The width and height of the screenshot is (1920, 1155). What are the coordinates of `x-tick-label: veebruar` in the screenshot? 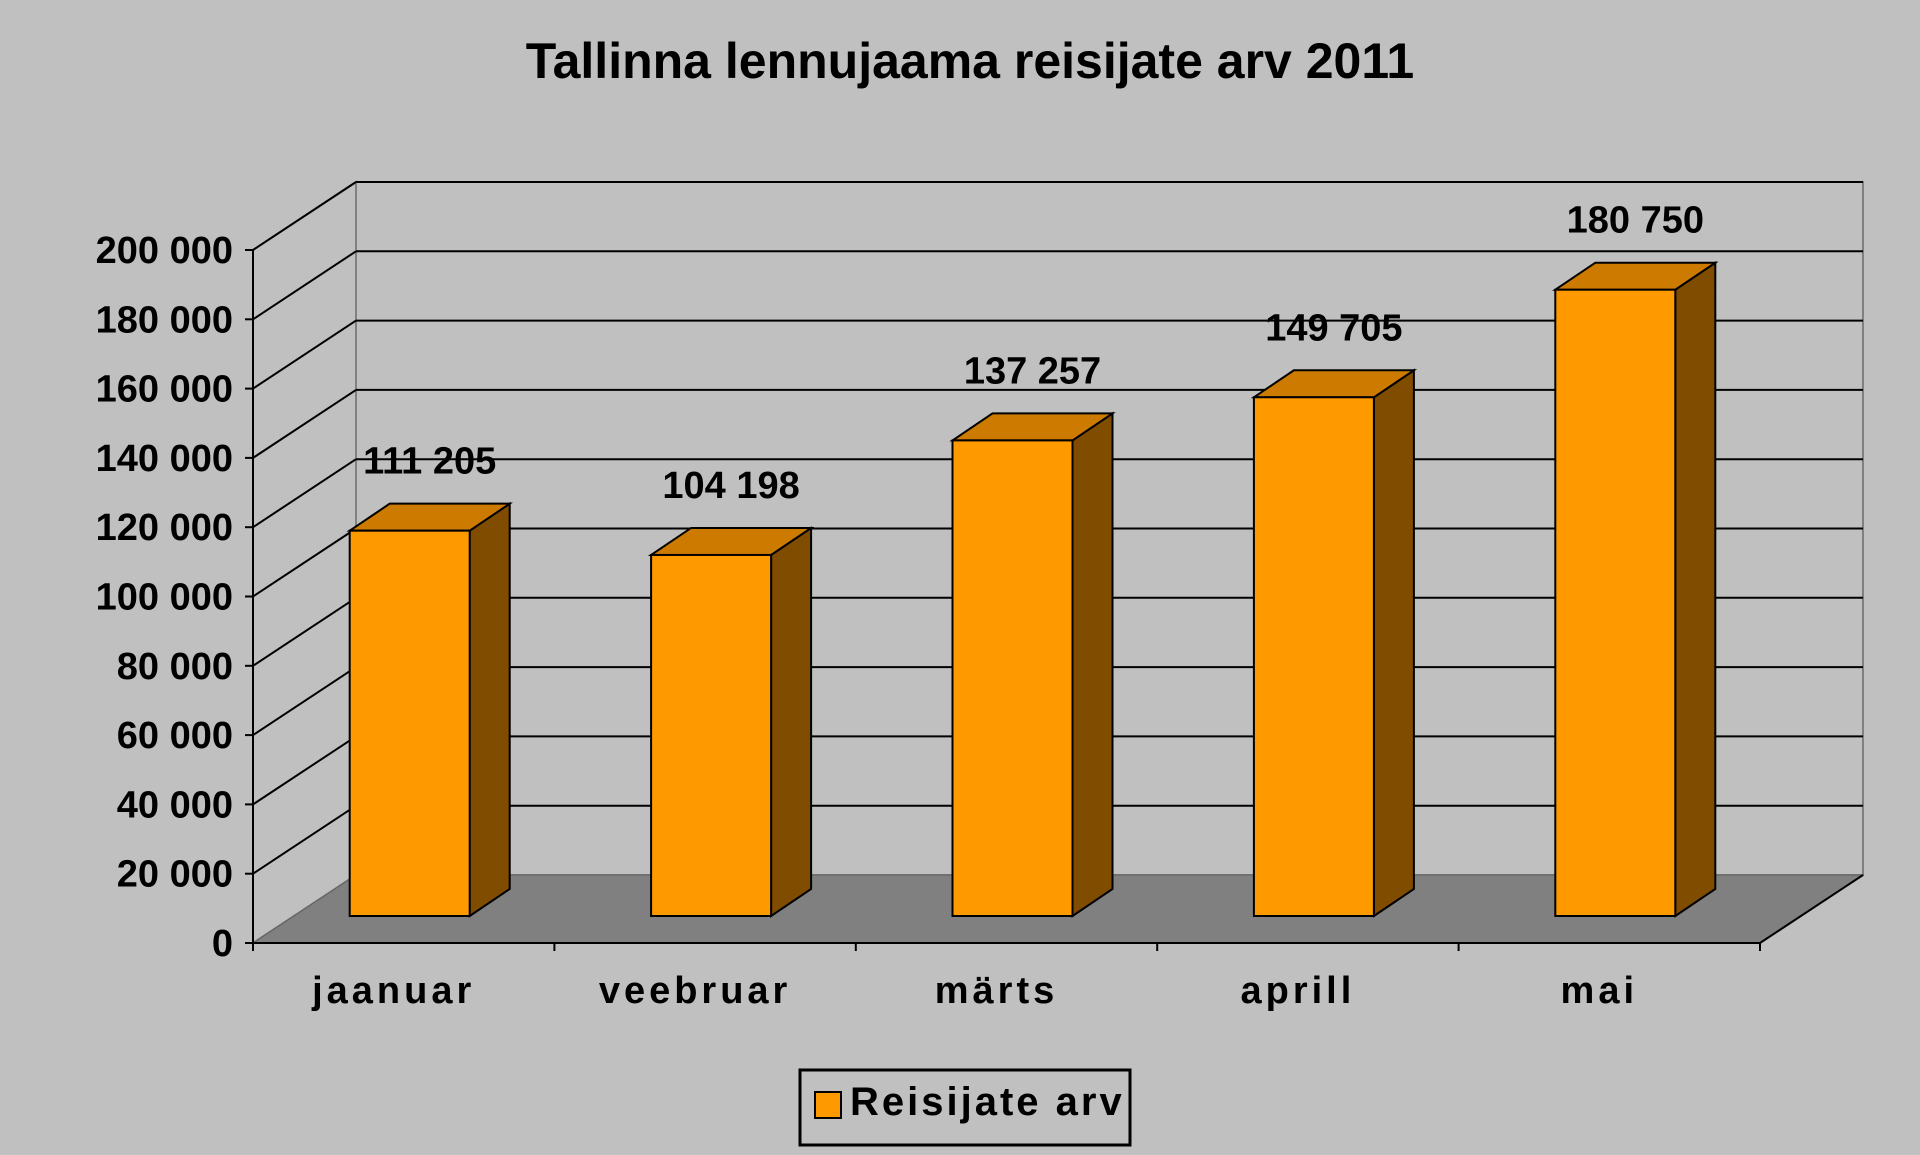 It's located at (695, 991).